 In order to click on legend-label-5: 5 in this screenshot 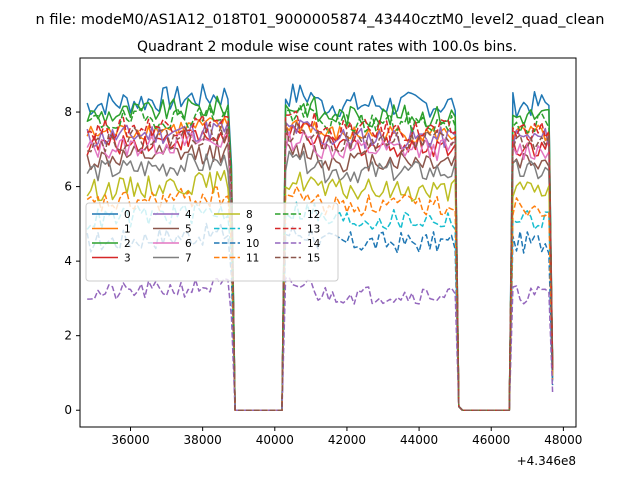, I will do `click(188, 230)`.